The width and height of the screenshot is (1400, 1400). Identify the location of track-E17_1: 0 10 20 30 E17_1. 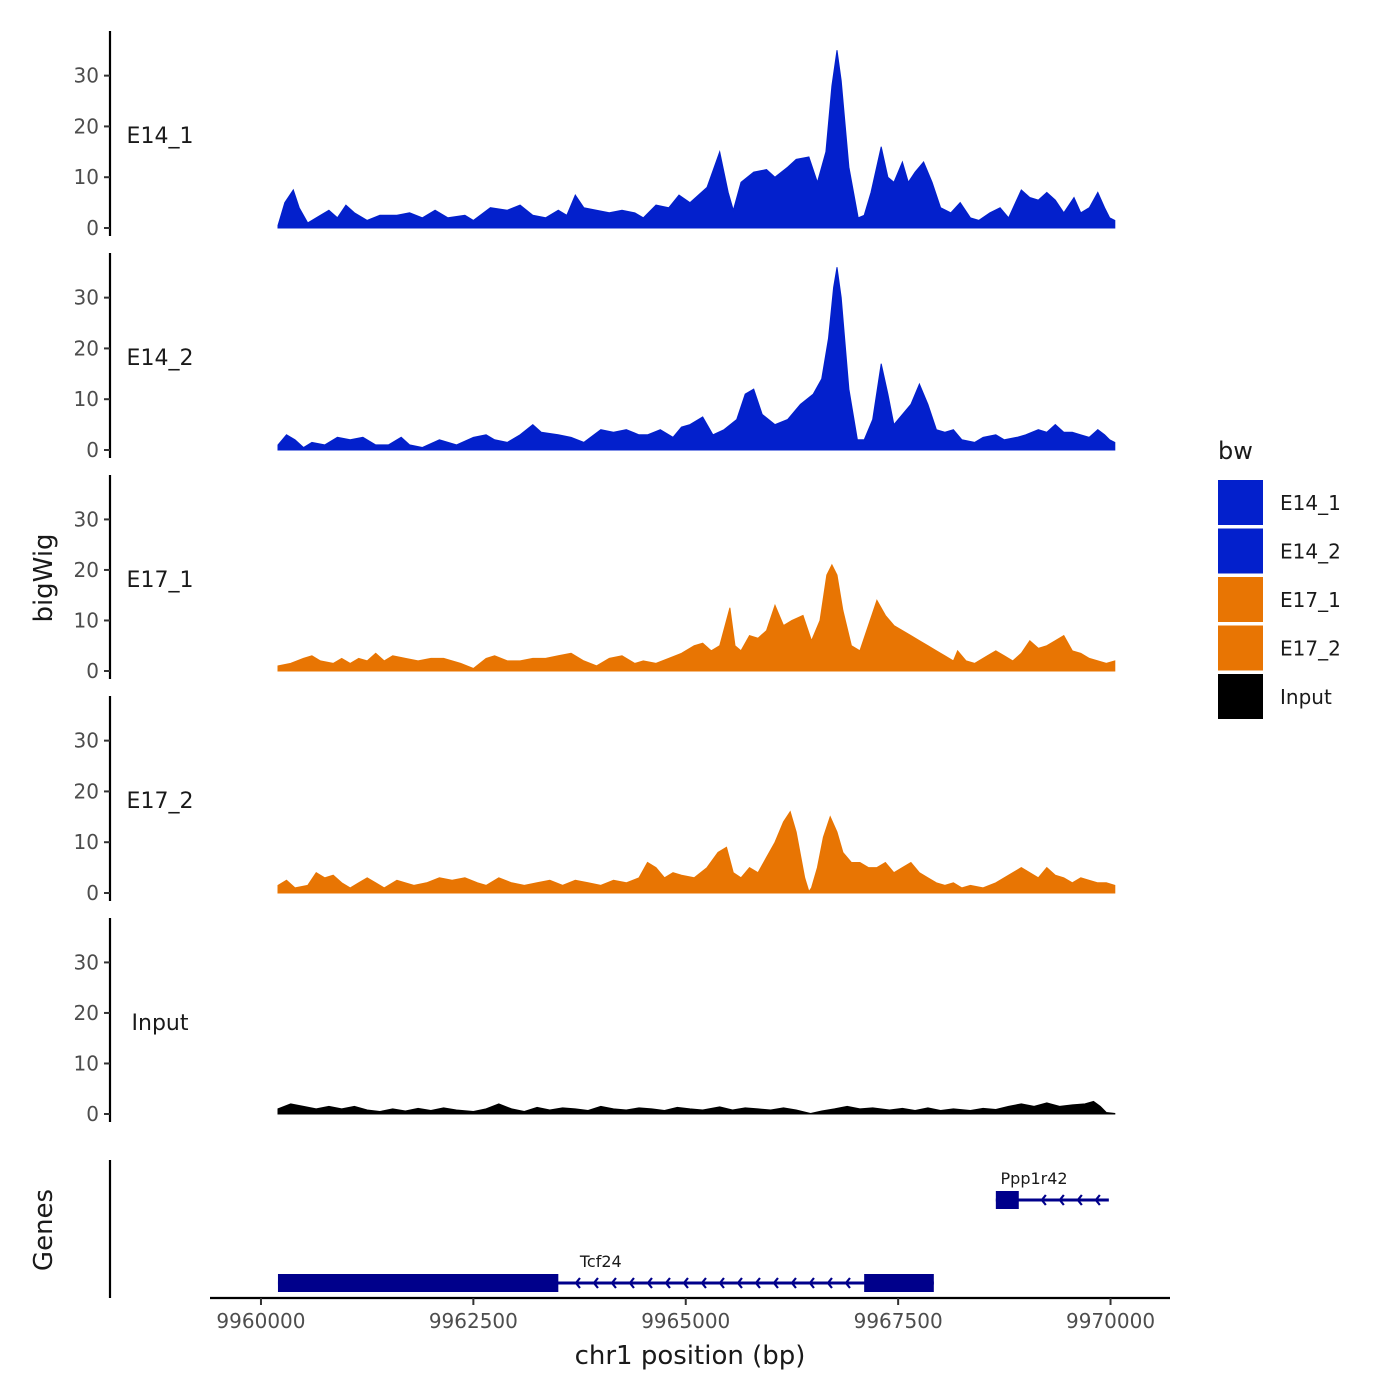
(595, 579).